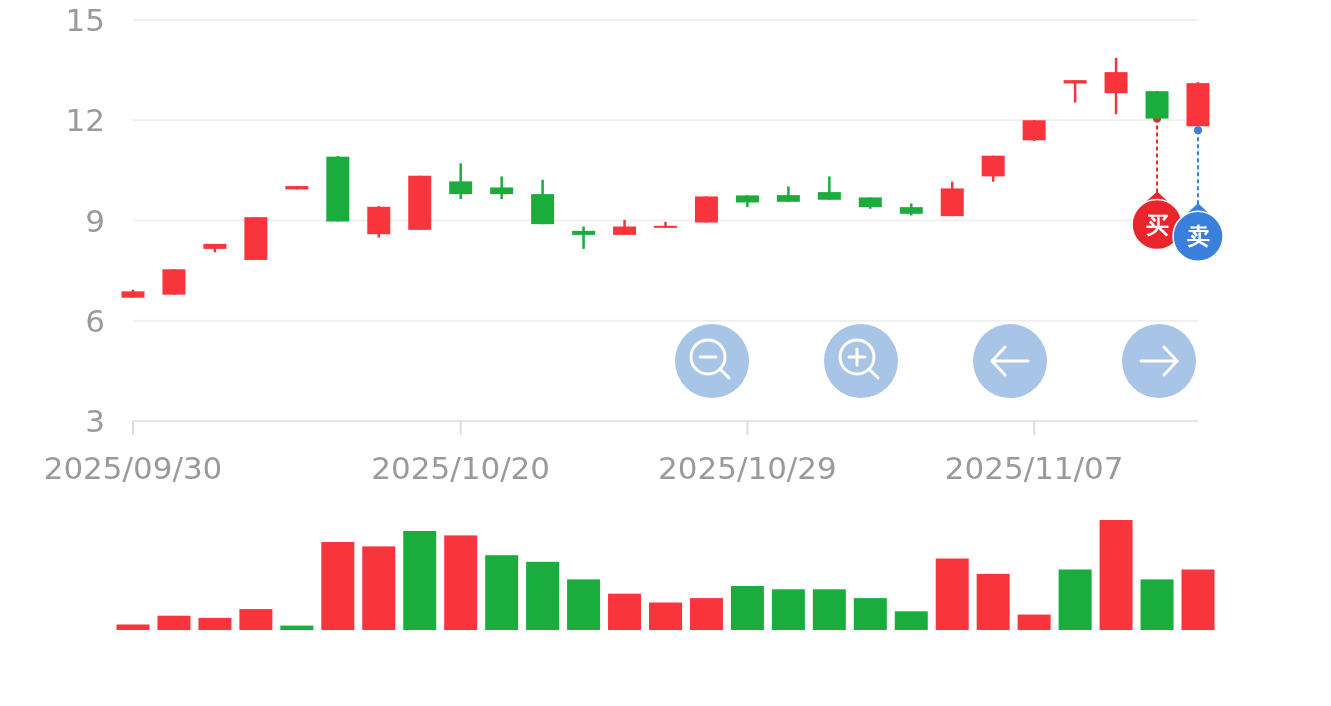  Describe the element at coordinates (1157, 224) in the screenshot. I see `annotation: 买` at that location.